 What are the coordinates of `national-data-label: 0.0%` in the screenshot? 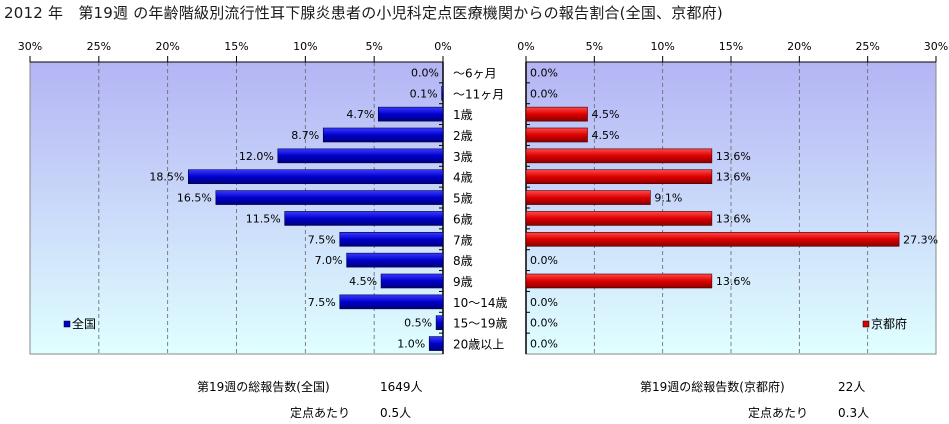 It's located at (425, 72).